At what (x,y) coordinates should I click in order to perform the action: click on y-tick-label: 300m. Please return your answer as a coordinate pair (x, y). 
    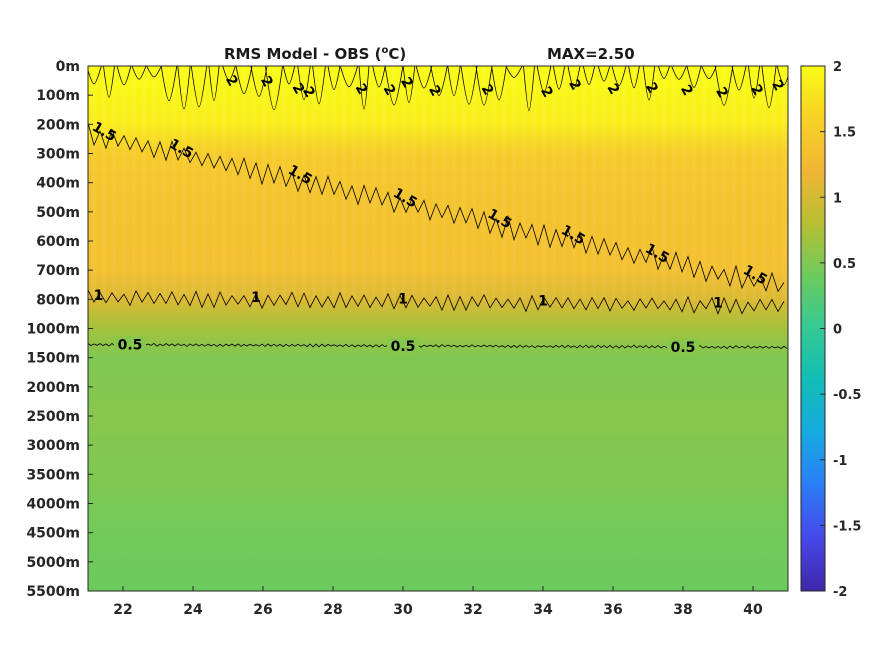
    Looking at the image, I should click on (58, 155).